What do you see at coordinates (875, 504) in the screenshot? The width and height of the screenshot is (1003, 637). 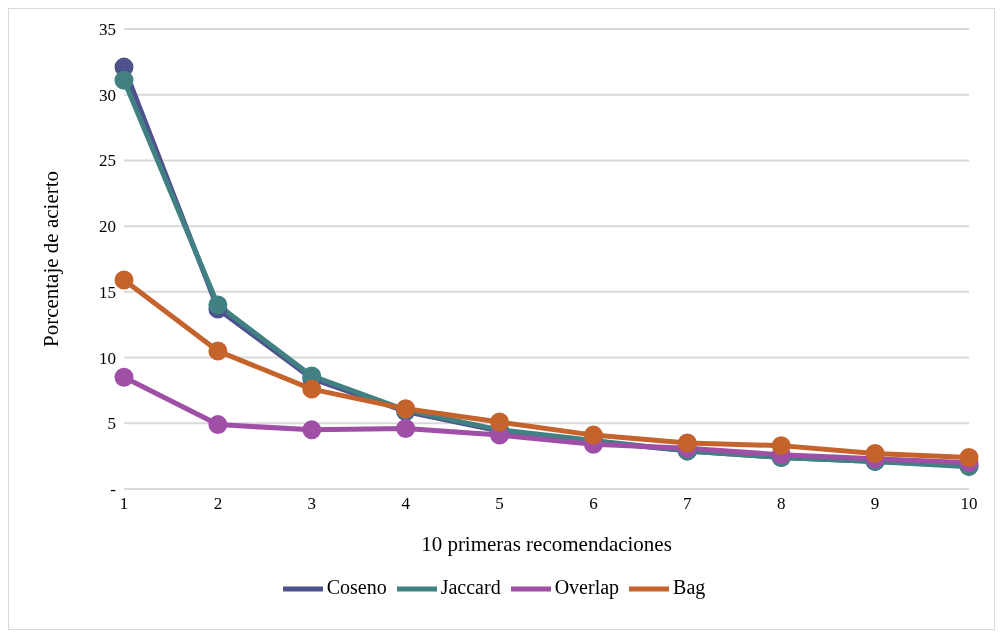 I see `x-tick-label: 9` at bounding box center [875, 504].